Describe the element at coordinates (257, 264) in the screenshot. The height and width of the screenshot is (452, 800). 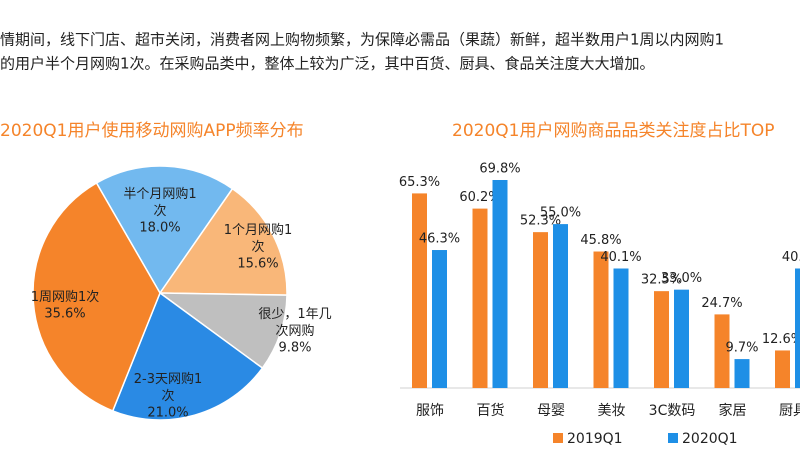
I see `slice-value: 15.6%` at that location.